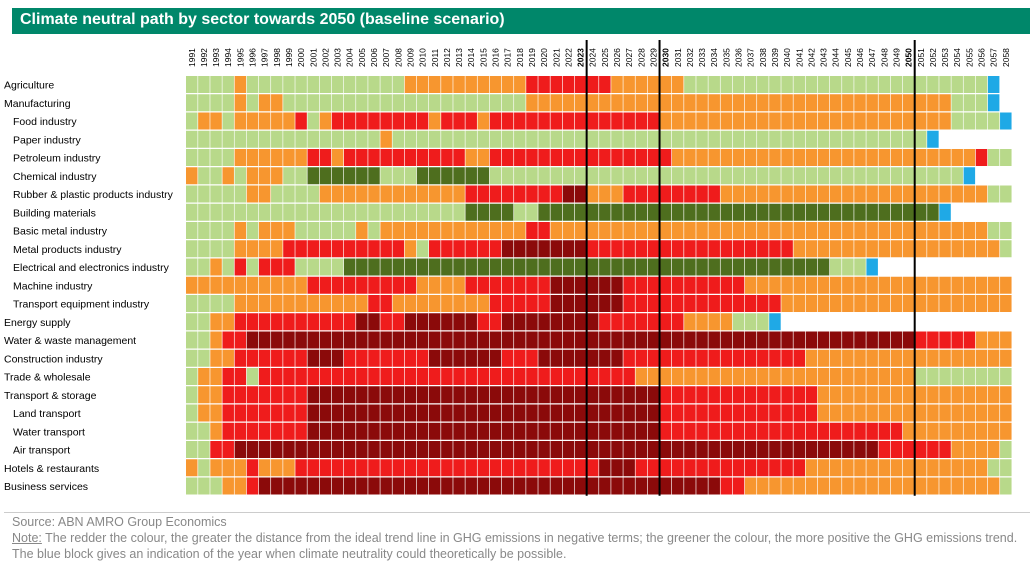  What do you see at coordinates (252, 358) in the screenshot?
I see `heatmap-cell: Construction industry 1996` at bounding box center [252, 358].